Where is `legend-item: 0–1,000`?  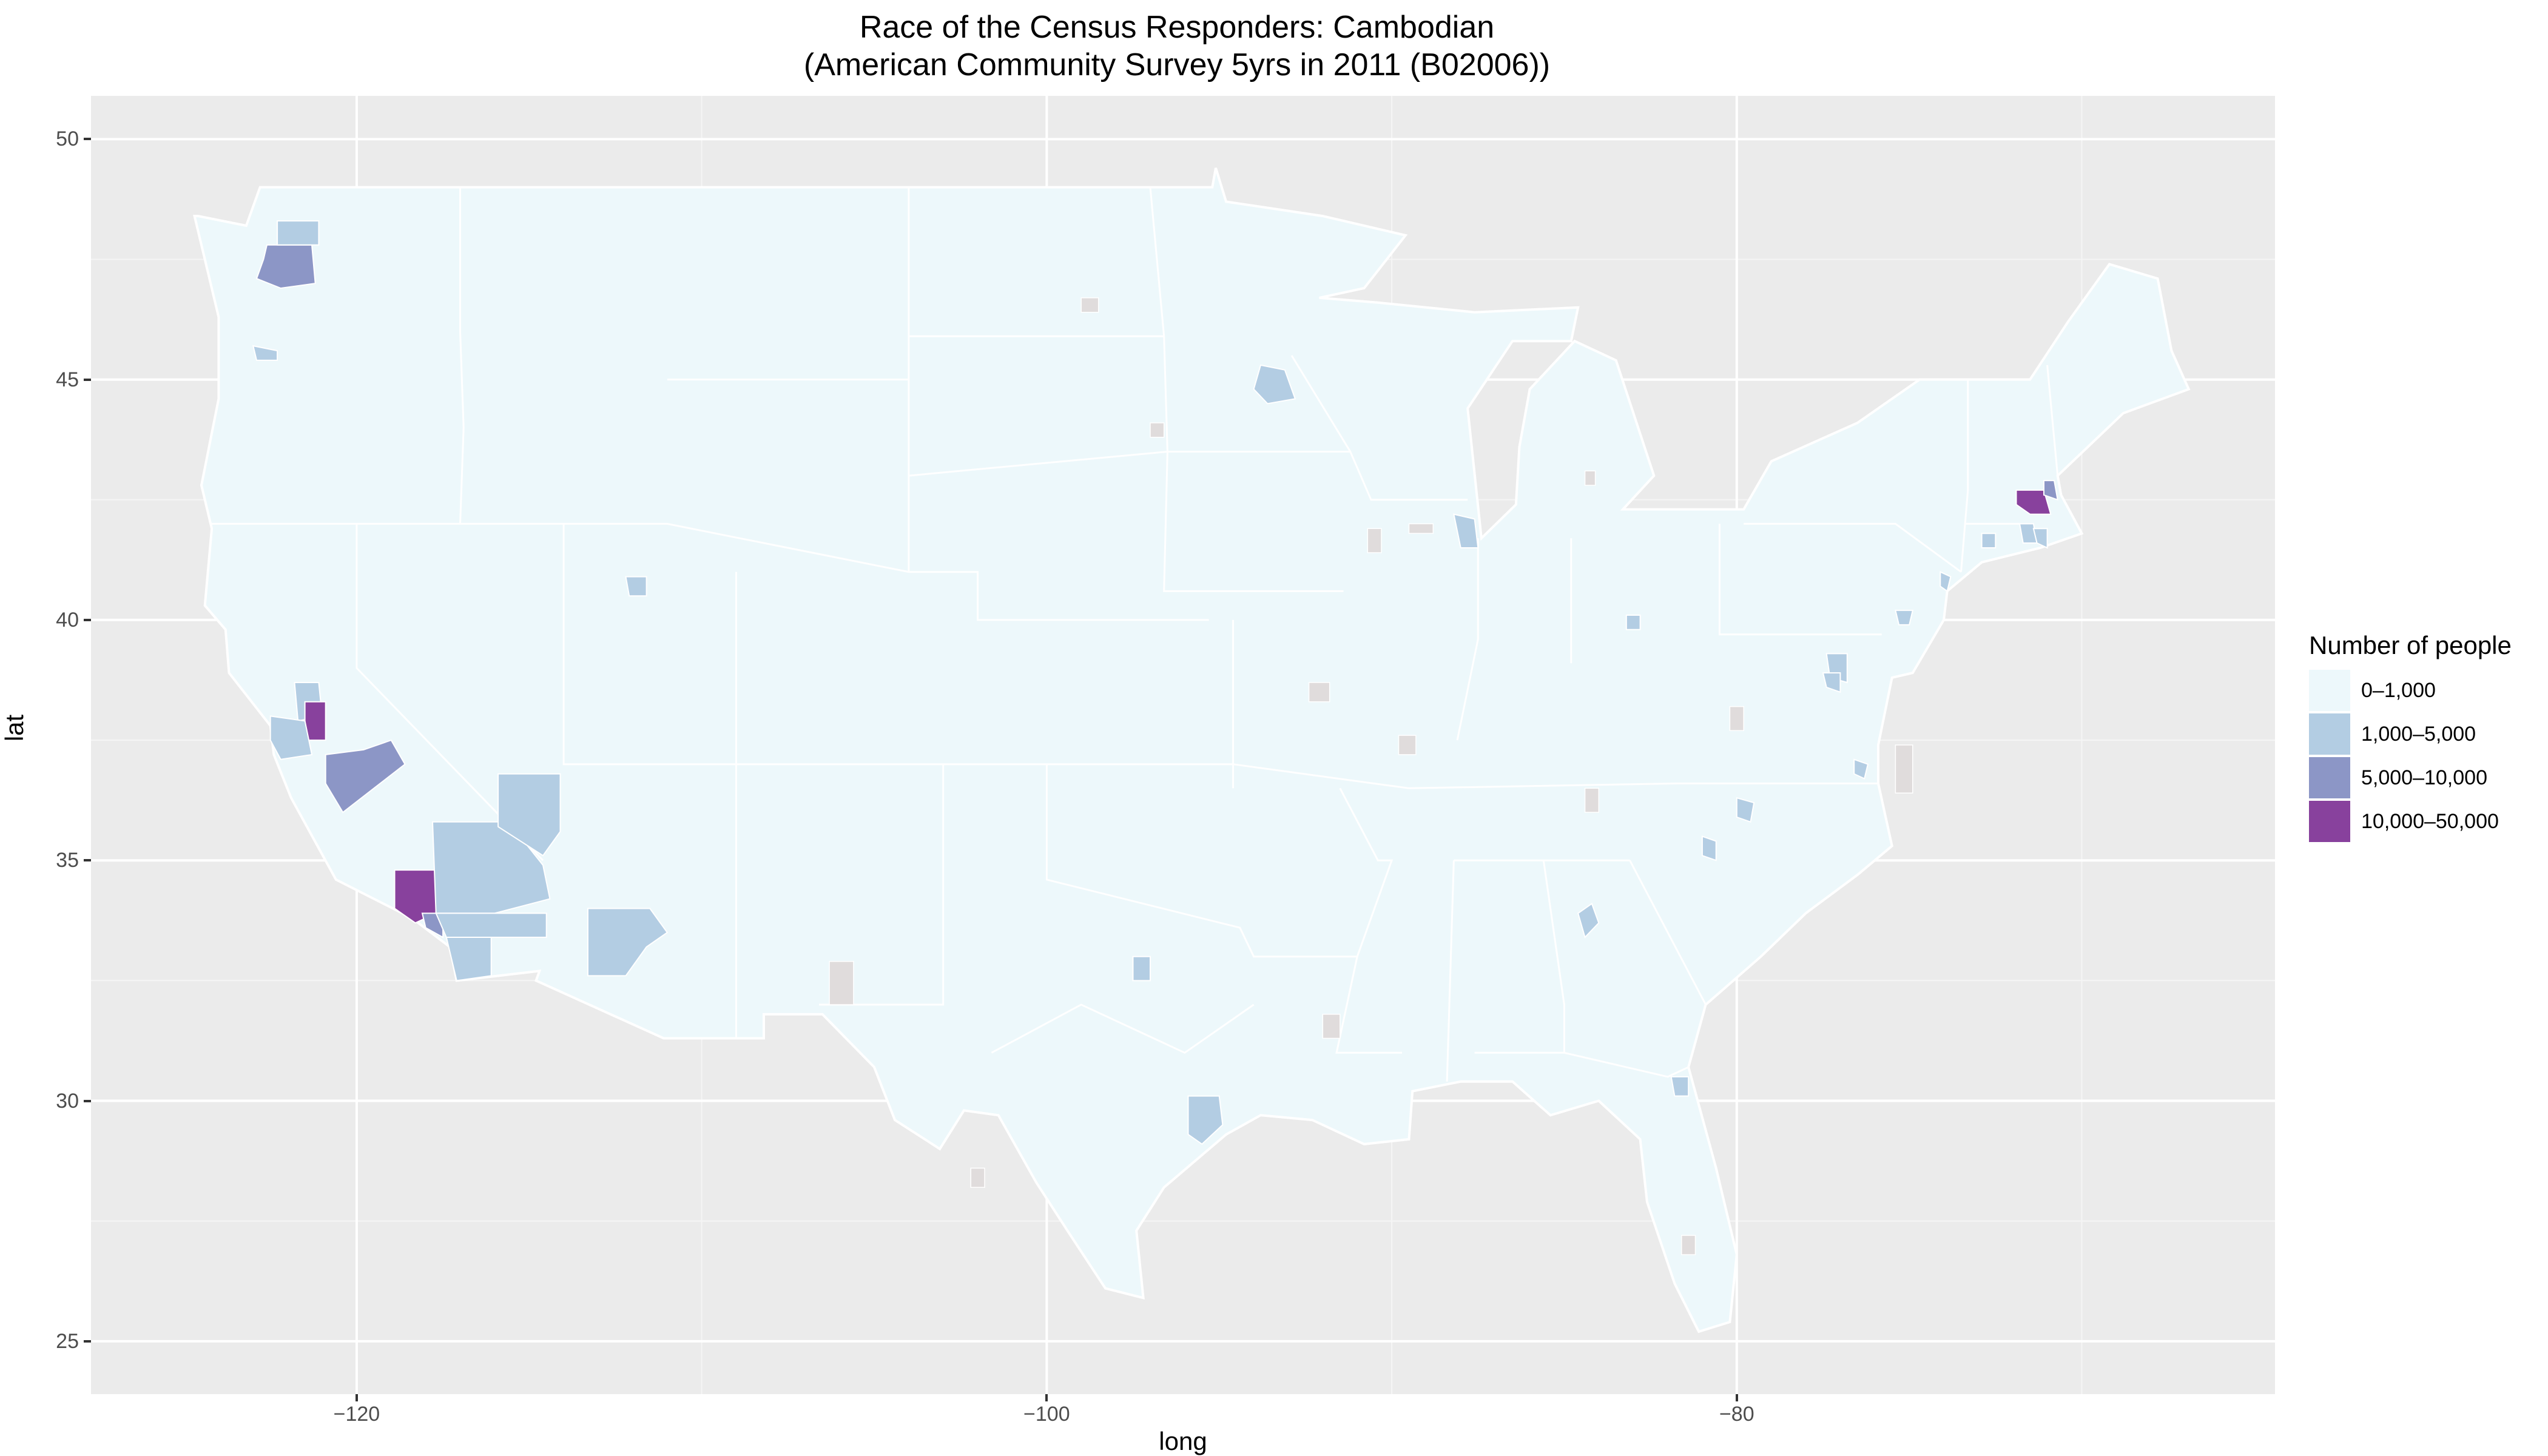 legend-item: 0–1,000 is located at coordinates (2410, 690).